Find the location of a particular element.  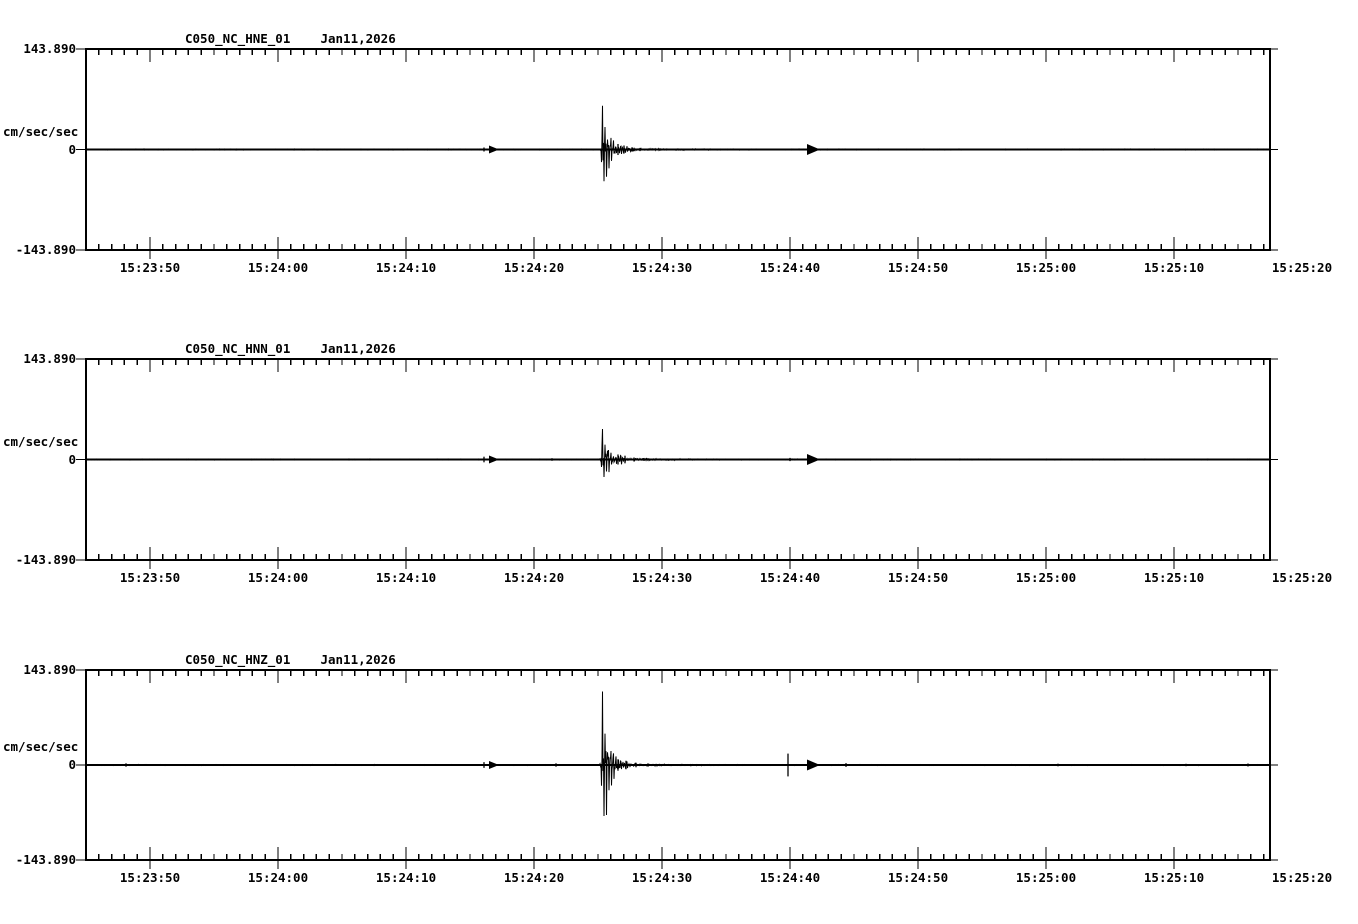

panel-title: C050_NC_HNZ_01 Jan11,2026 is located at coordinates (290, 659).